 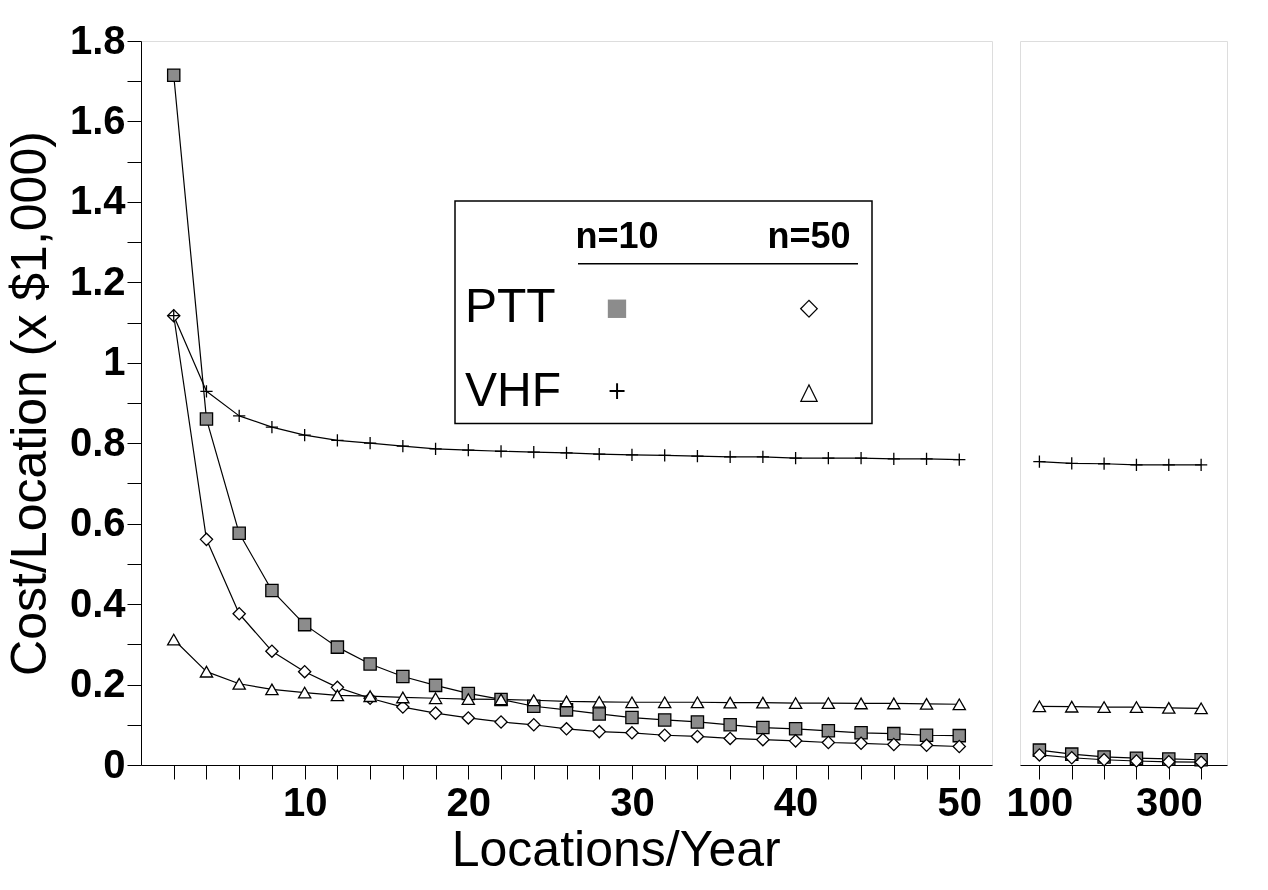 What do you see at coordinates (513, 390) in the screenshot?
I see `annotation: VHF` at bounding box center [513, 390].